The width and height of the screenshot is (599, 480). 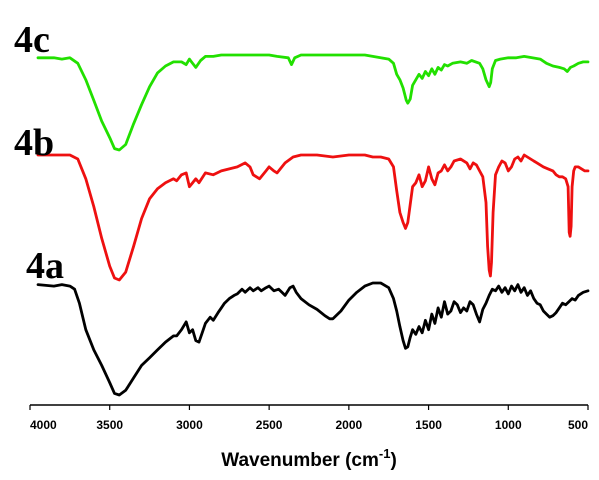 I want to click on x-tick-label-500: 500, so click(x=578, y=425).